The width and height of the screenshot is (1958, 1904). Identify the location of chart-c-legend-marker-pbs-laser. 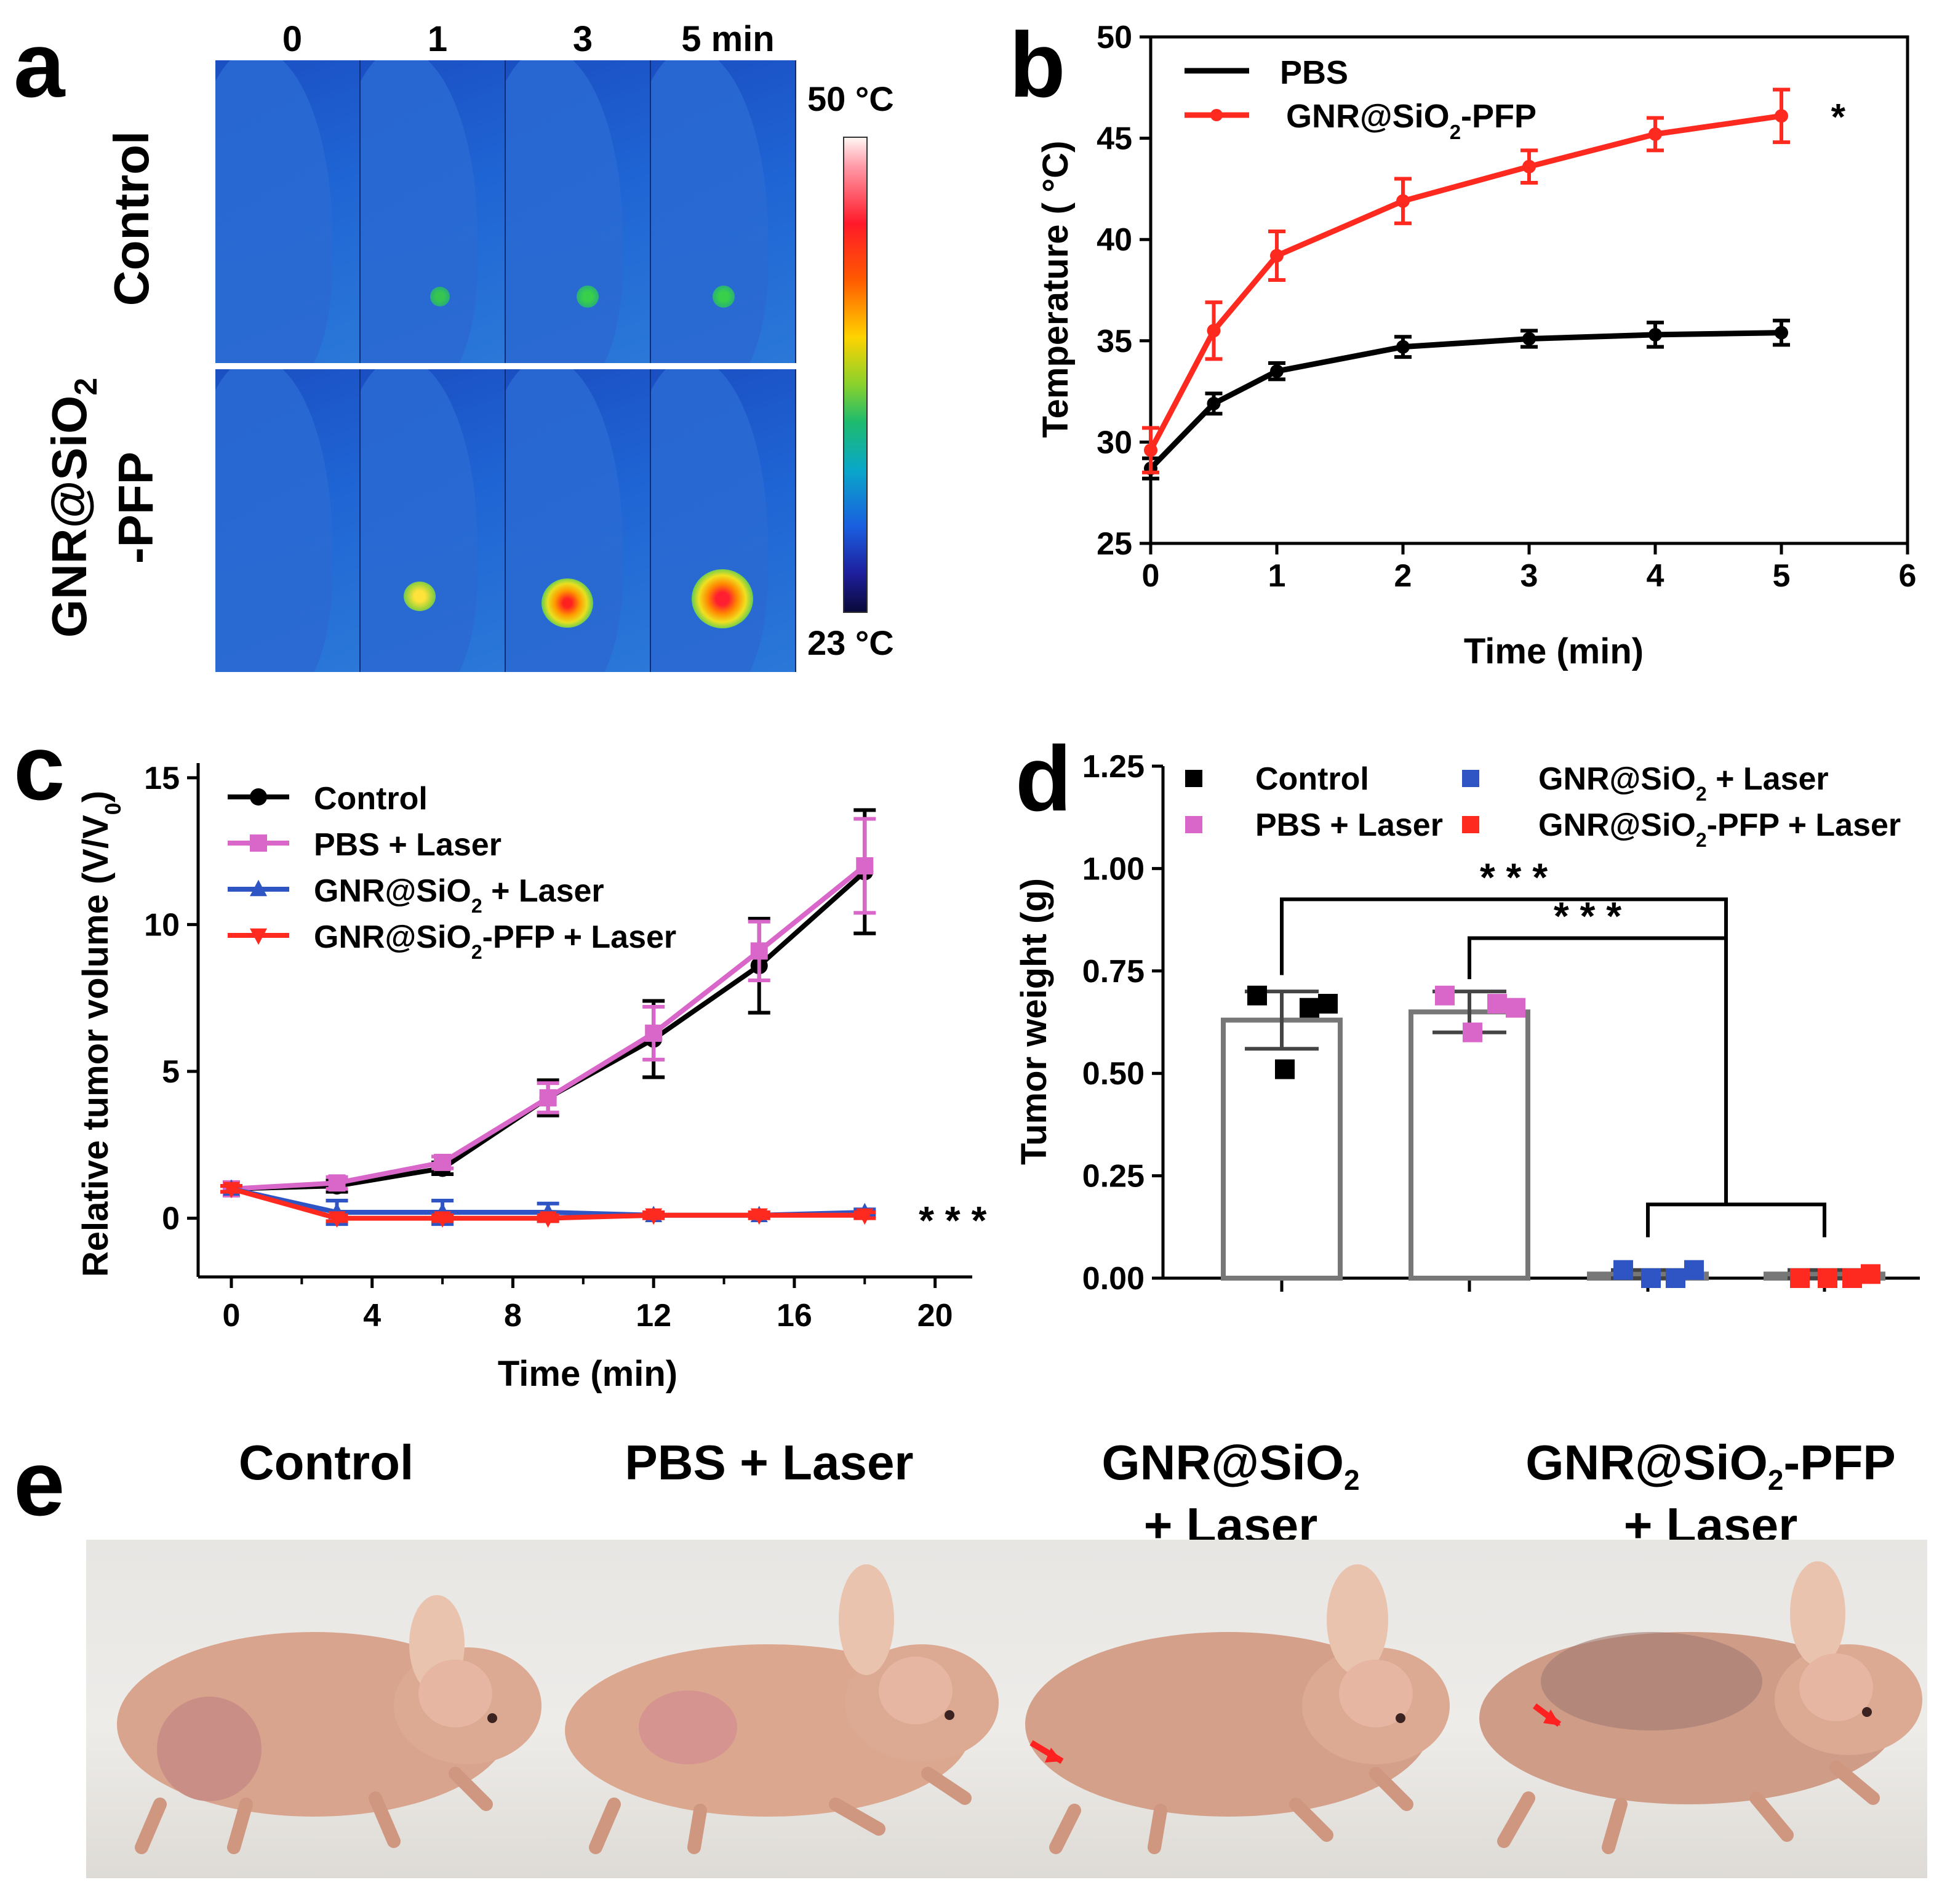
(258, 843).